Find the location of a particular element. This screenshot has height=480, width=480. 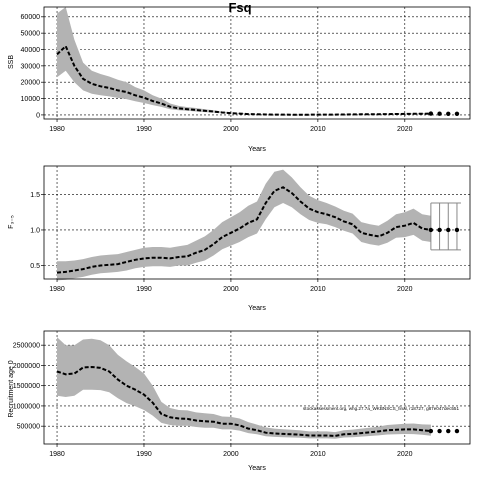

y-tick-label: 20000 is located at coordinates (31, 83).